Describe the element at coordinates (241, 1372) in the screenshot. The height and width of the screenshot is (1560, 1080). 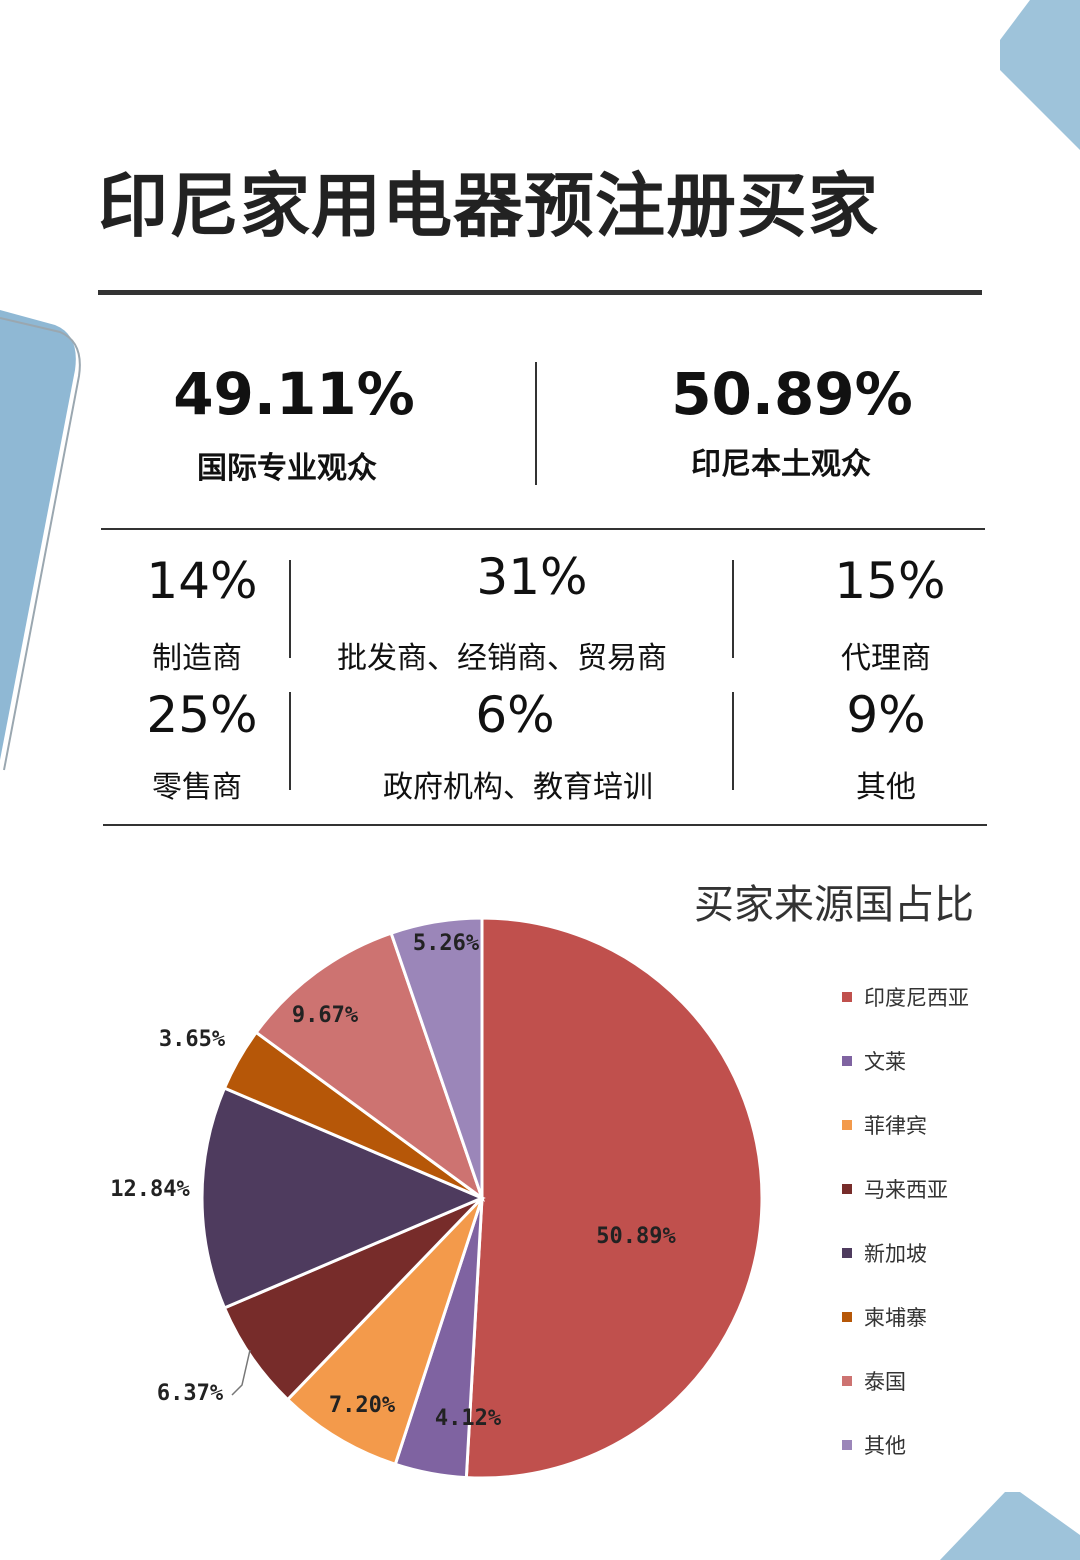
I see `label-leader-line` at that location.